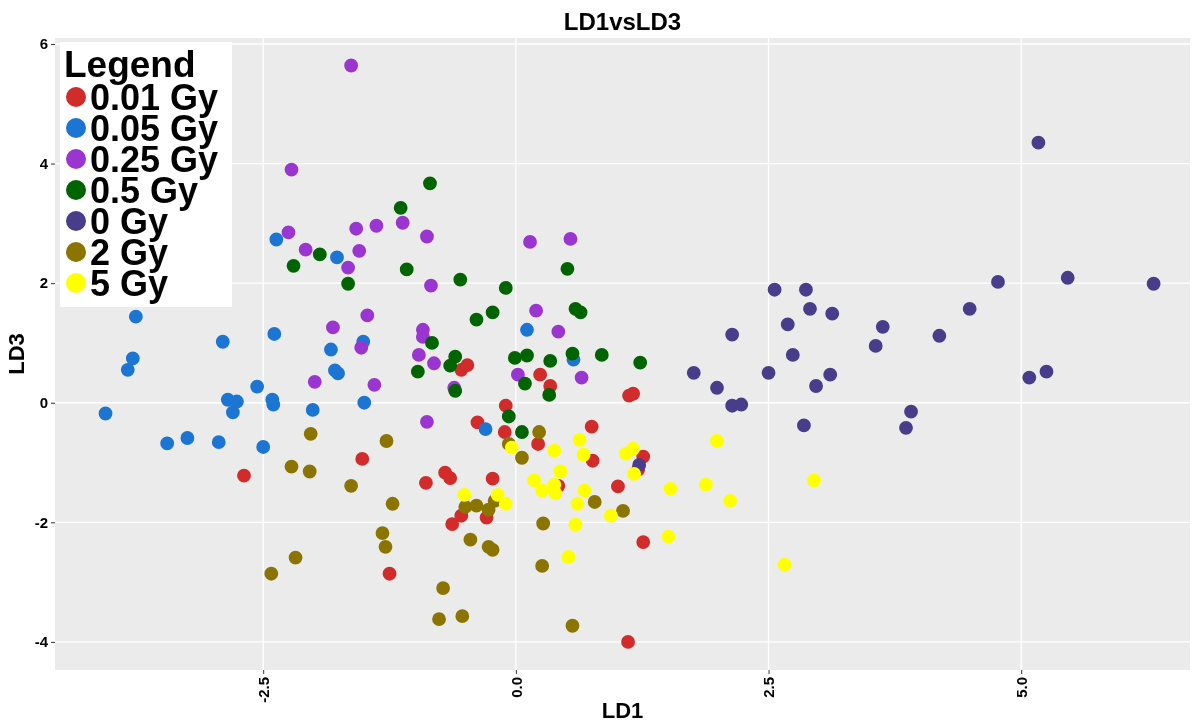  I want to click on y-tick-label: 0, so click(43, 403).